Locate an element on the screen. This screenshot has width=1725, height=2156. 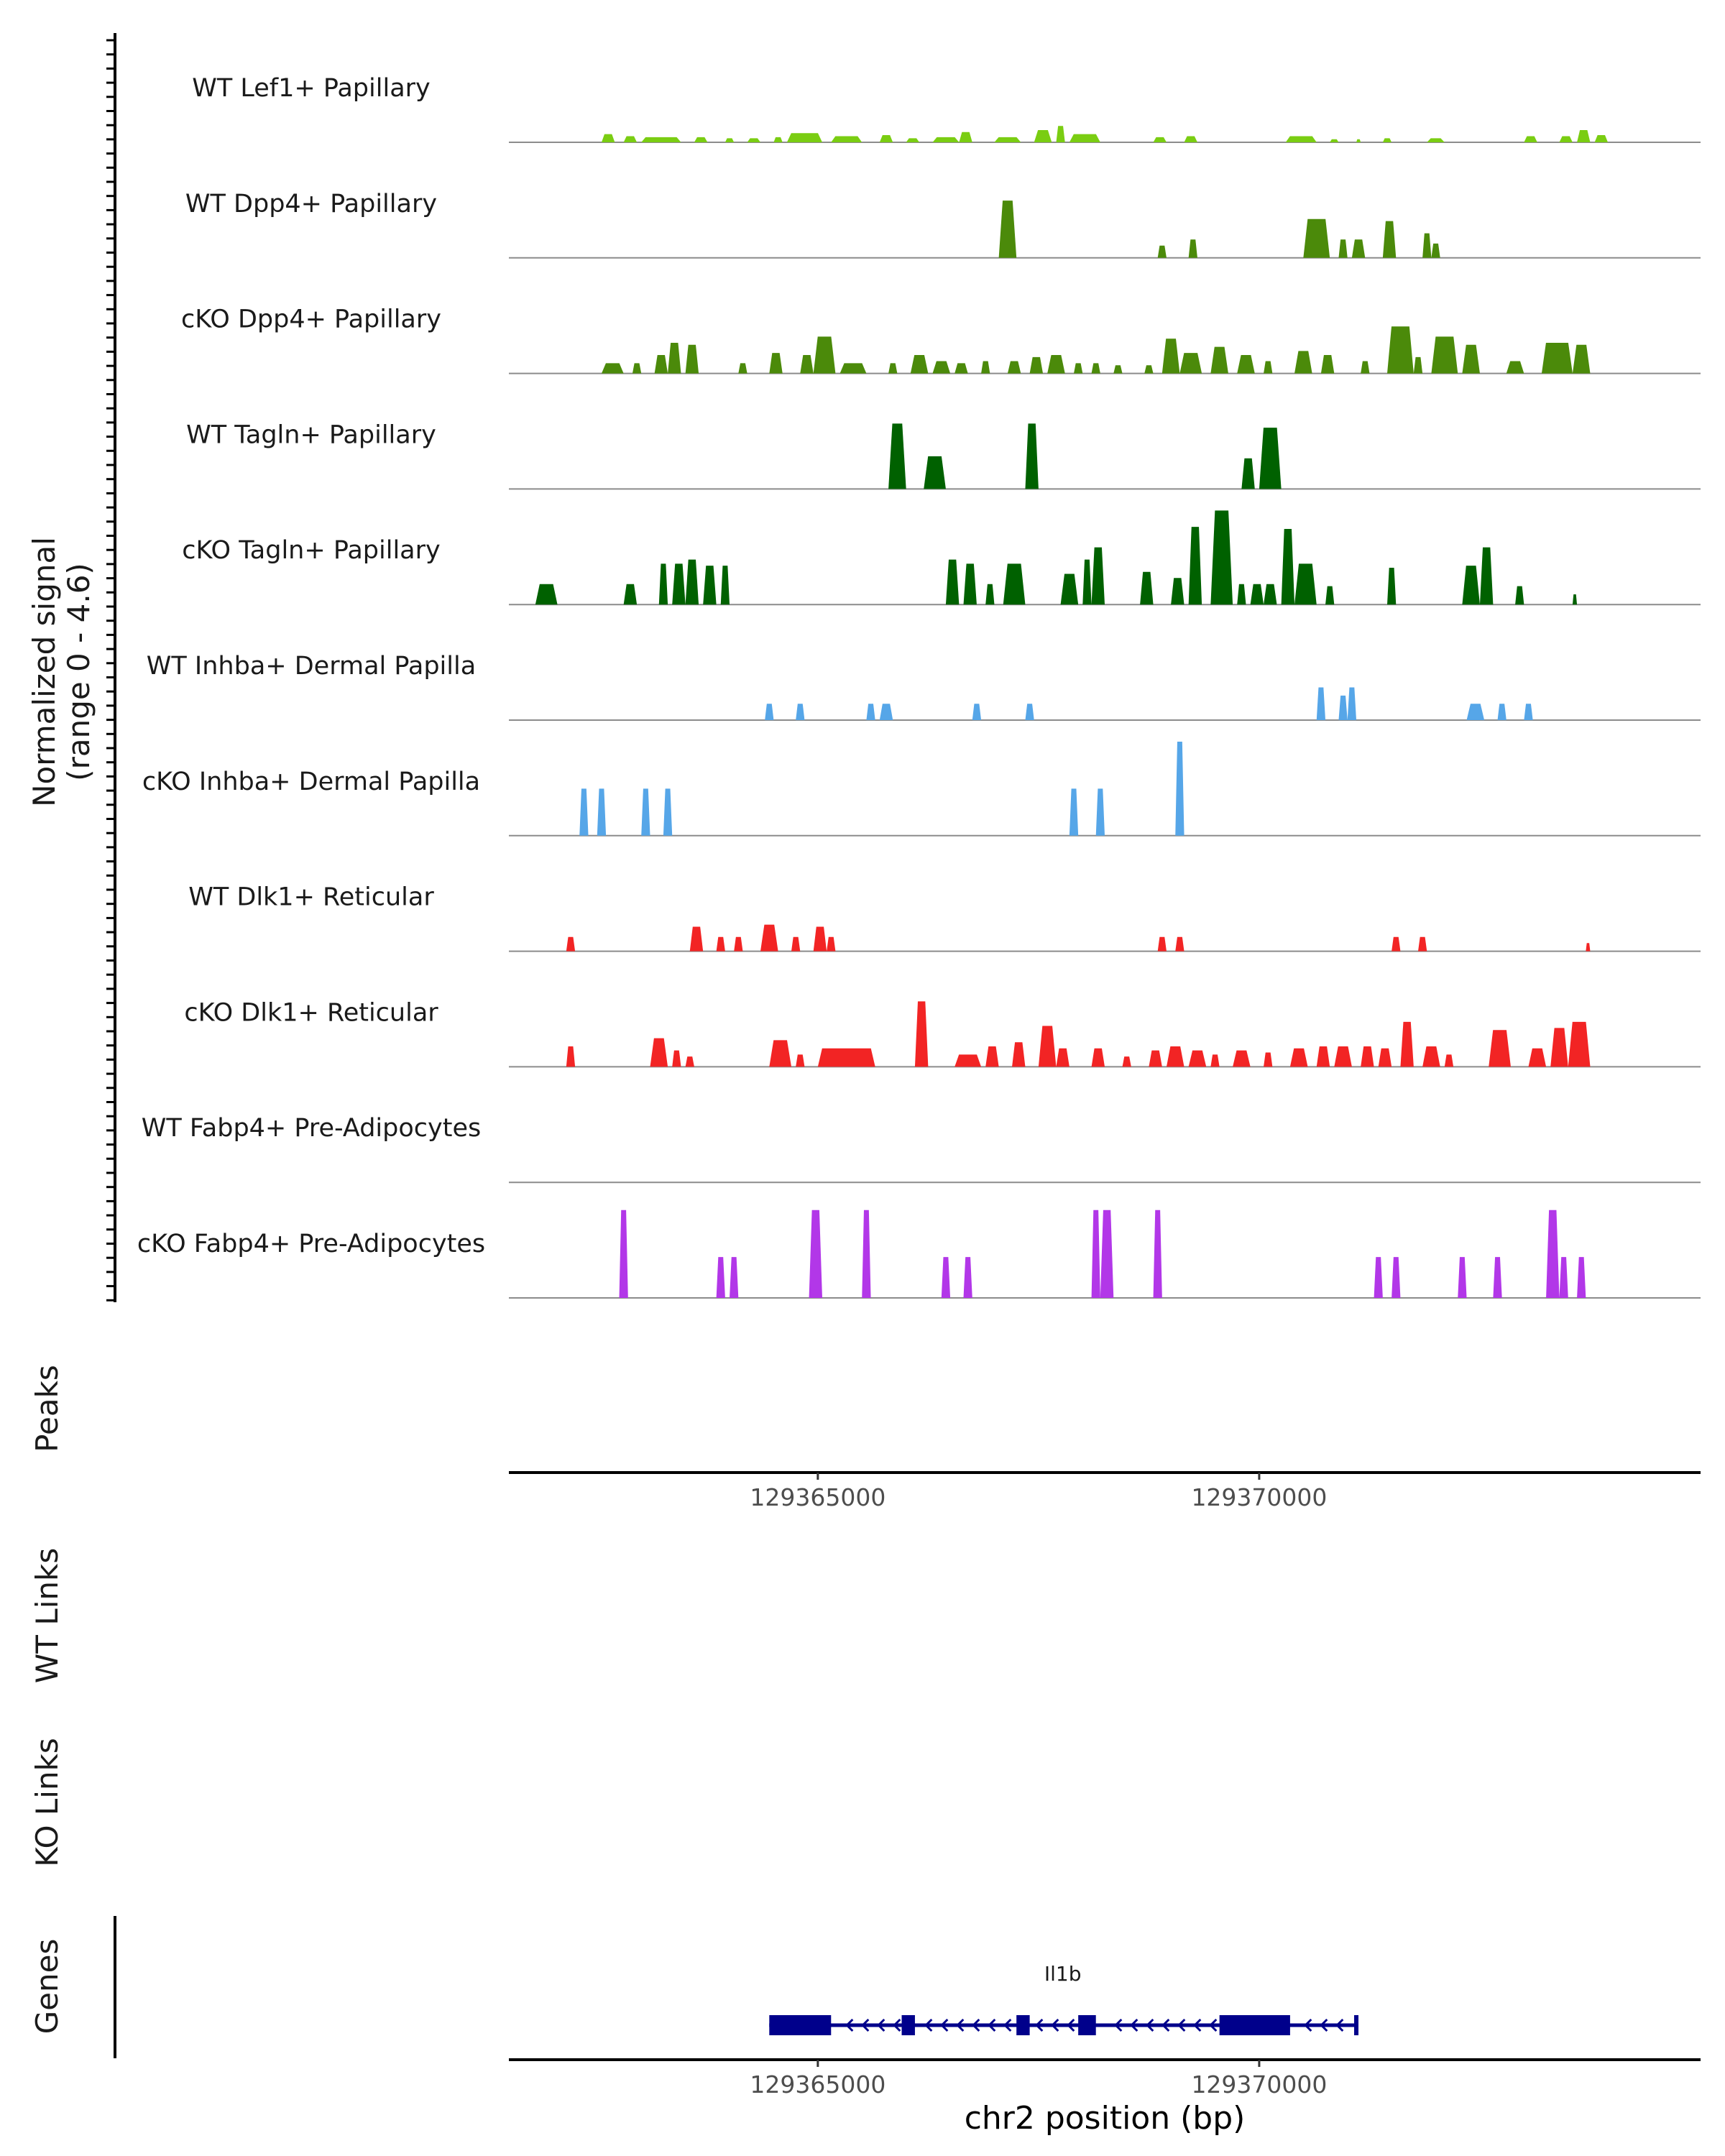
panel-label-peaks: Peaks is located at coordinates (47, 1409).